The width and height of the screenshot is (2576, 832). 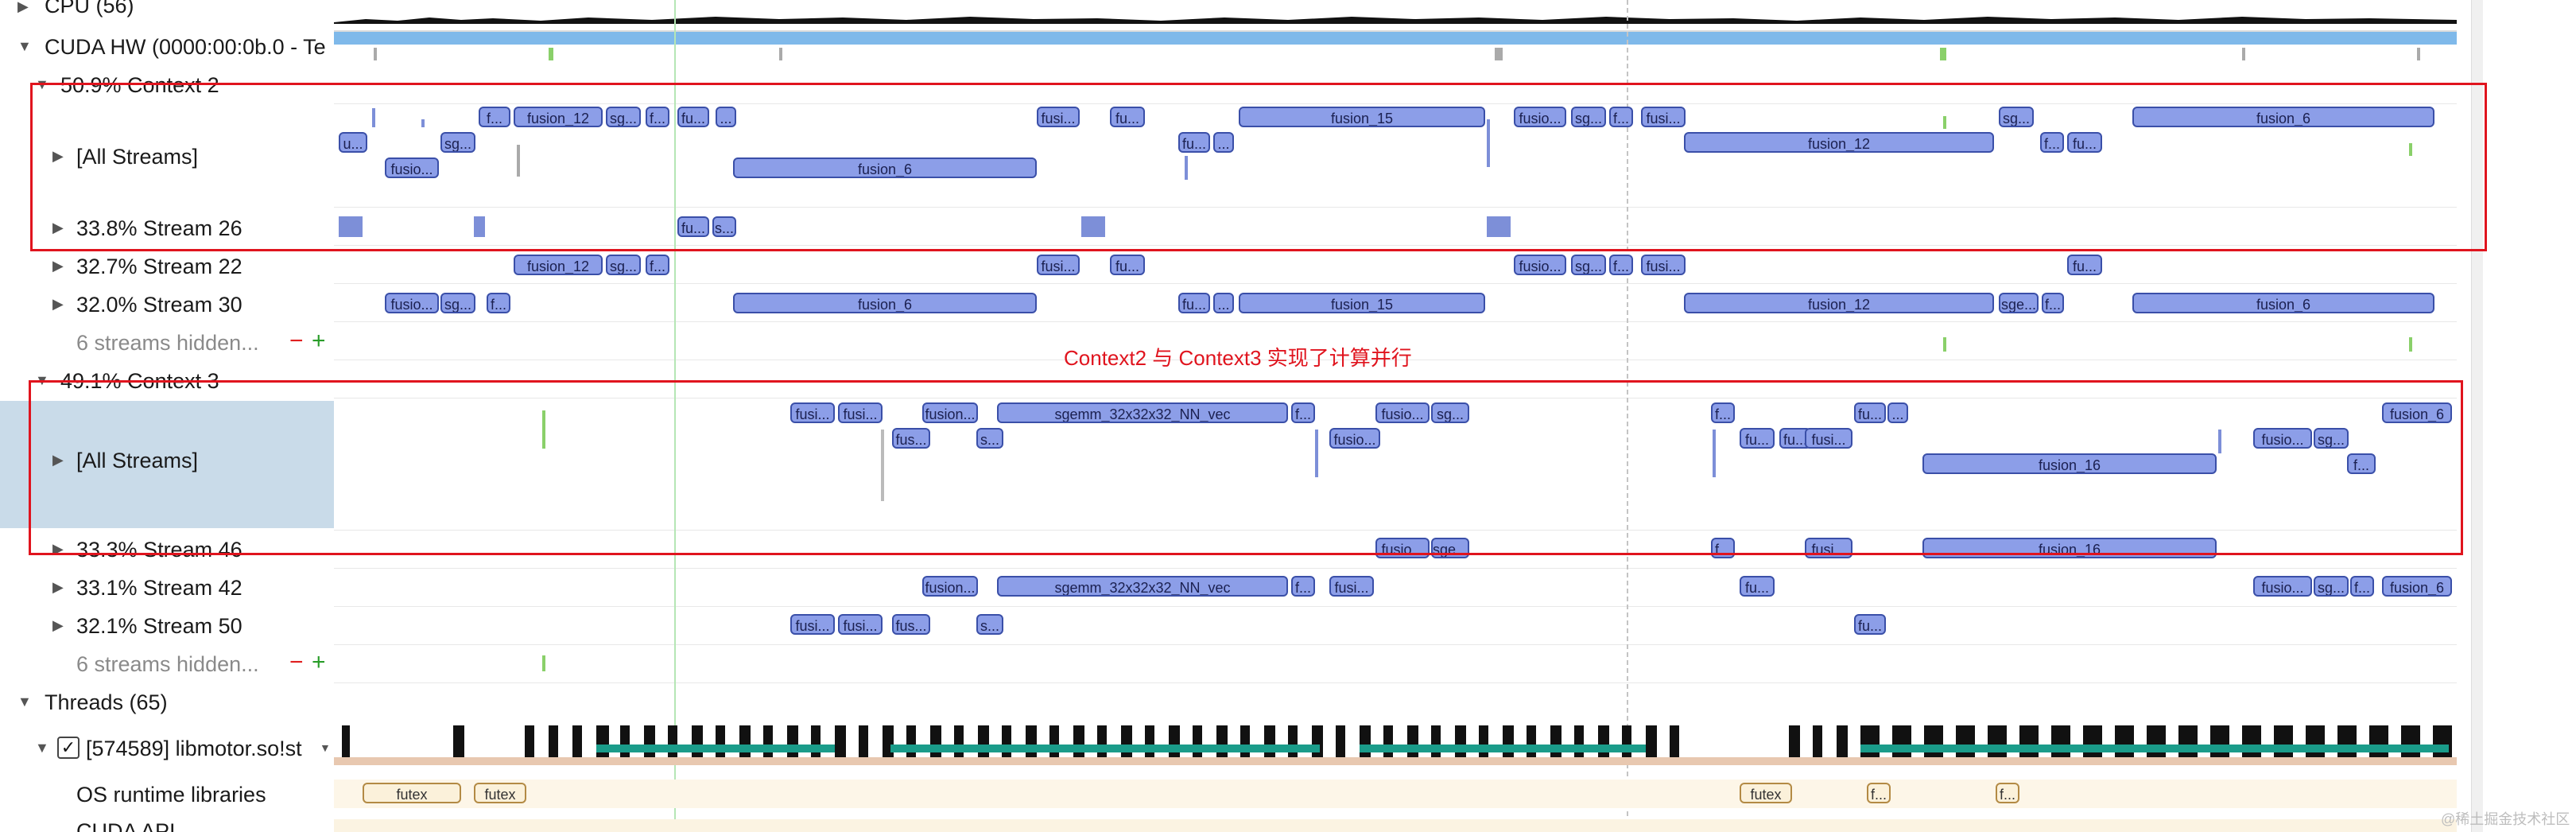 What do you see at coordinates (167, 748) in the screenshot?
I see `tree-row-libmotor-thread: ▼ ✓ [574589] libmotor.so!st ▼` at bounding box center [167, 748].